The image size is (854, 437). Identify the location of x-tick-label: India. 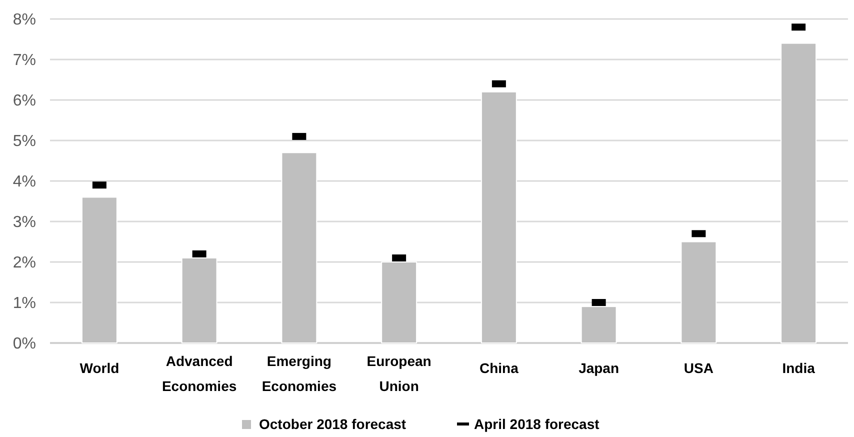
(799, 368).